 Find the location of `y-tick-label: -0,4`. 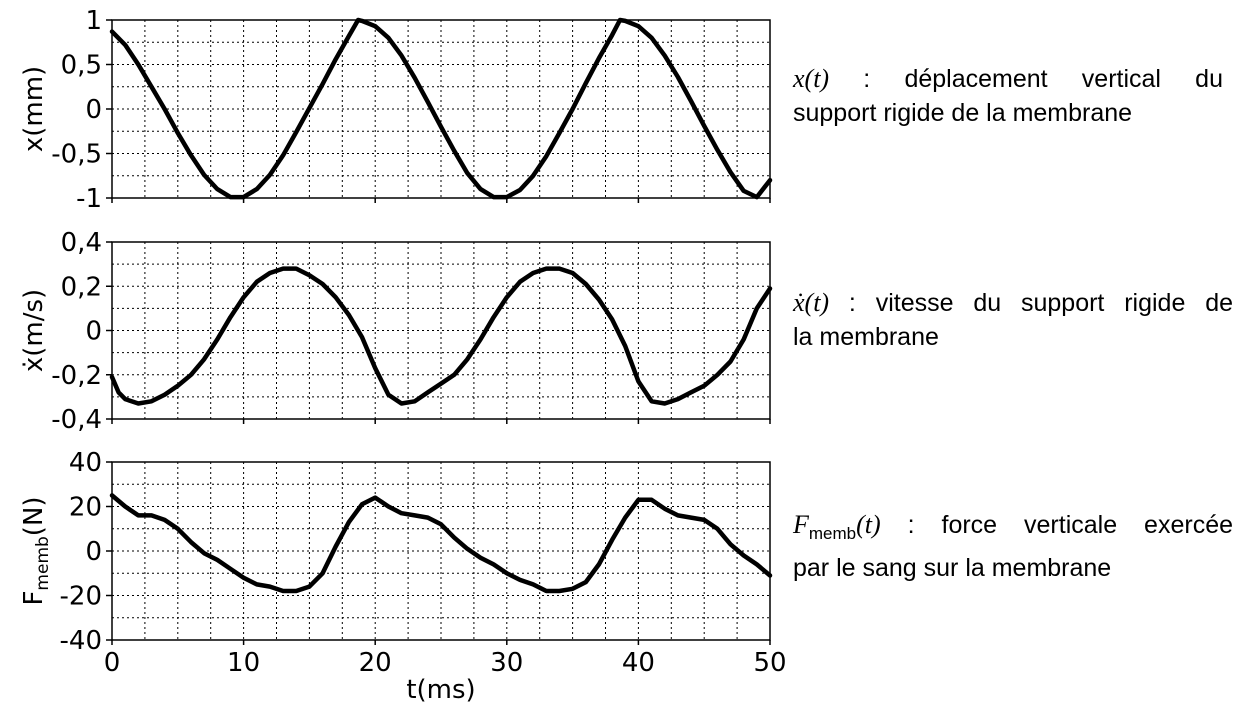

y-tick-label: -0,4 is located at coordinates (76, 420).